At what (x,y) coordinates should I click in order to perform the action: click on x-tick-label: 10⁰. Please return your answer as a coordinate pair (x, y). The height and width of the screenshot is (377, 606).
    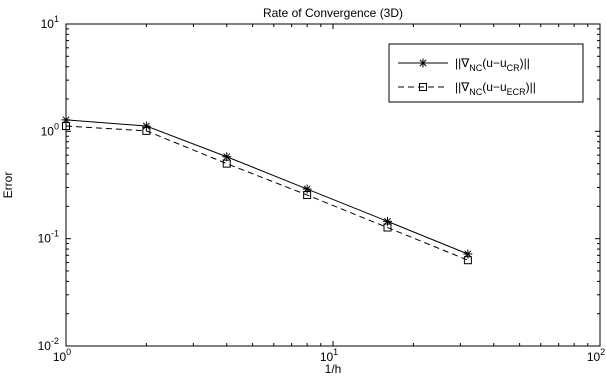
    Looking at the image, I should click on (62, 355).